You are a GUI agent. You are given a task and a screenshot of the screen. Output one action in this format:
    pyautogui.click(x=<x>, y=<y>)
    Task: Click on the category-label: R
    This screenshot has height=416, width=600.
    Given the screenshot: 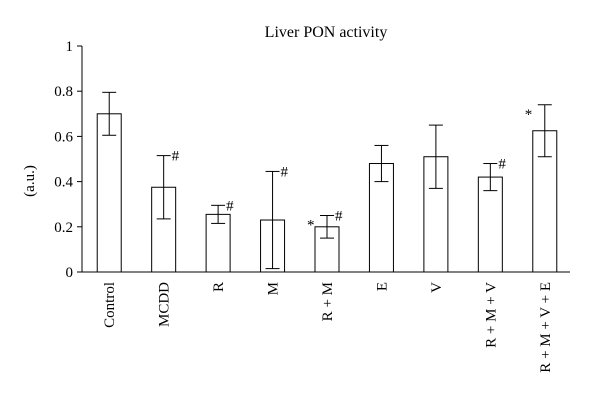 What is the action you would take?
    pyautogui.click(x=219, y=287)
    